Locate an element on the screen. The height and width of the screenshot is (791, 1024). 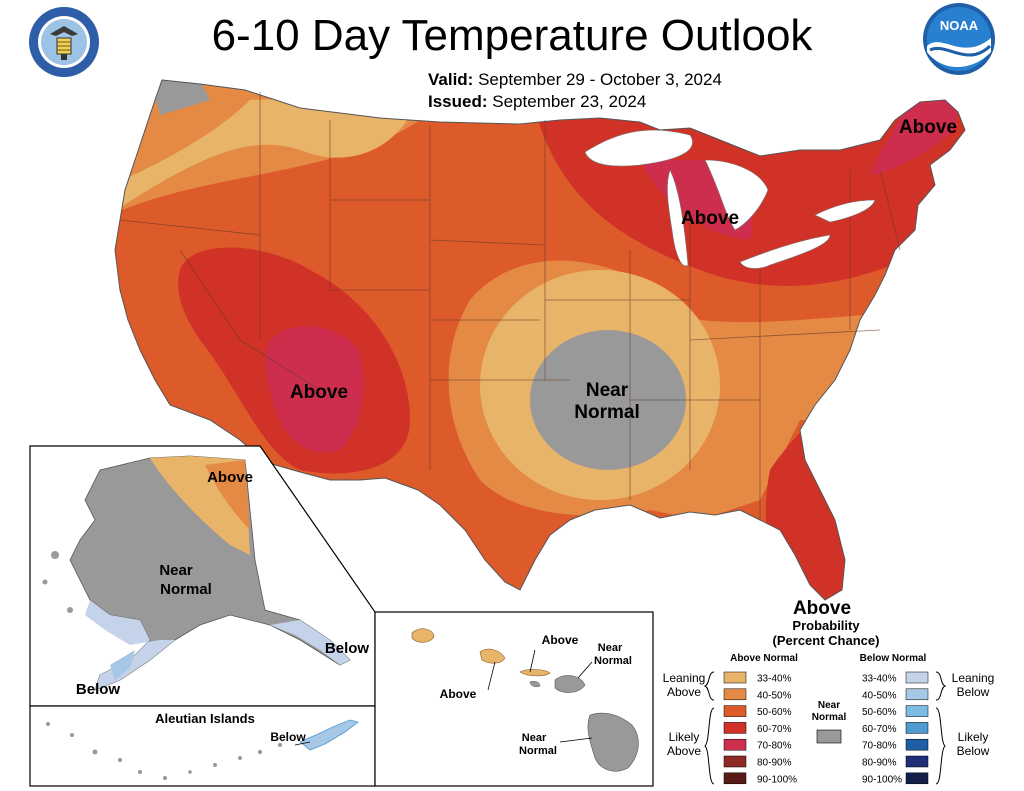
noaa-logo-text: NOAA is located at coordinates (959, 25).